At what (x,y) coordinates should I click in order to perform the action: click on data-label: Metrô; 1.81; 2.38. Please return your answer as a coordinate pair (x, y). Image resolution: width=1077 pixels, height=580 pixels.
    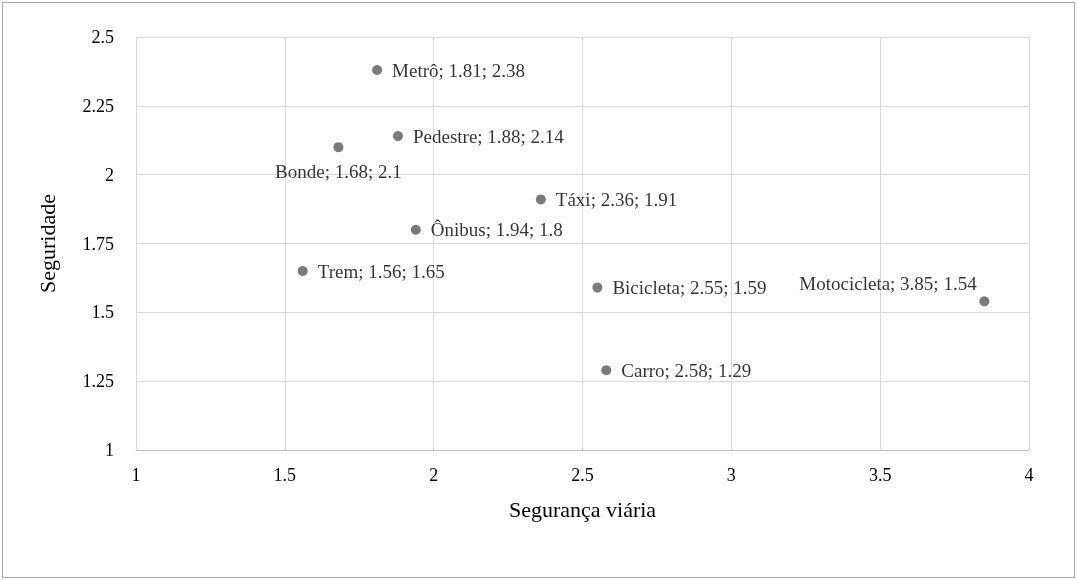
    Looking at the image, I should click on (459, 70).